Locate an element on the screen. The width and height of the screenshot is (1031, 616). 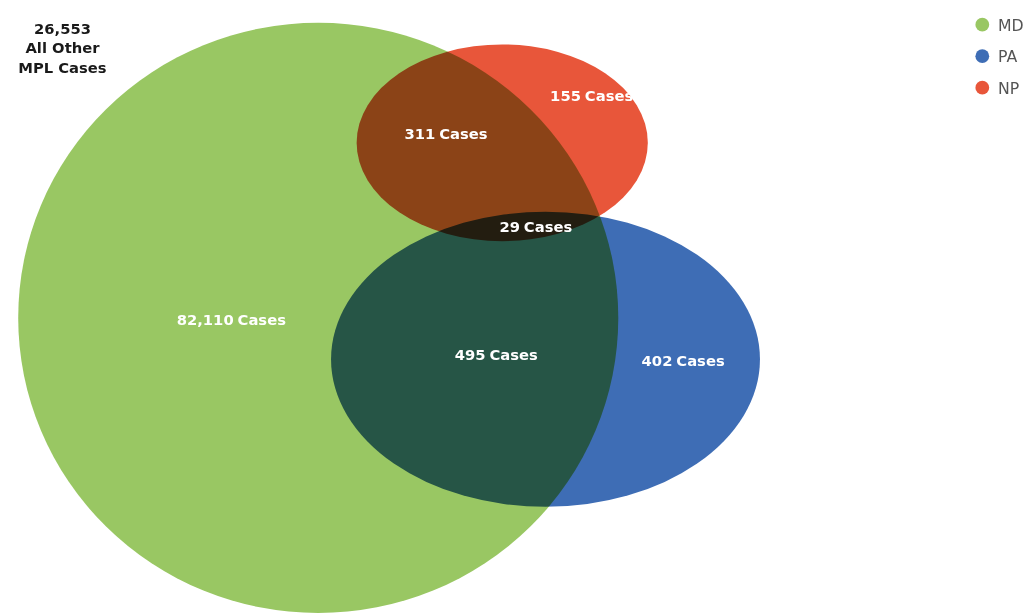
data-label: 29 is located at coordinates (509, 227).